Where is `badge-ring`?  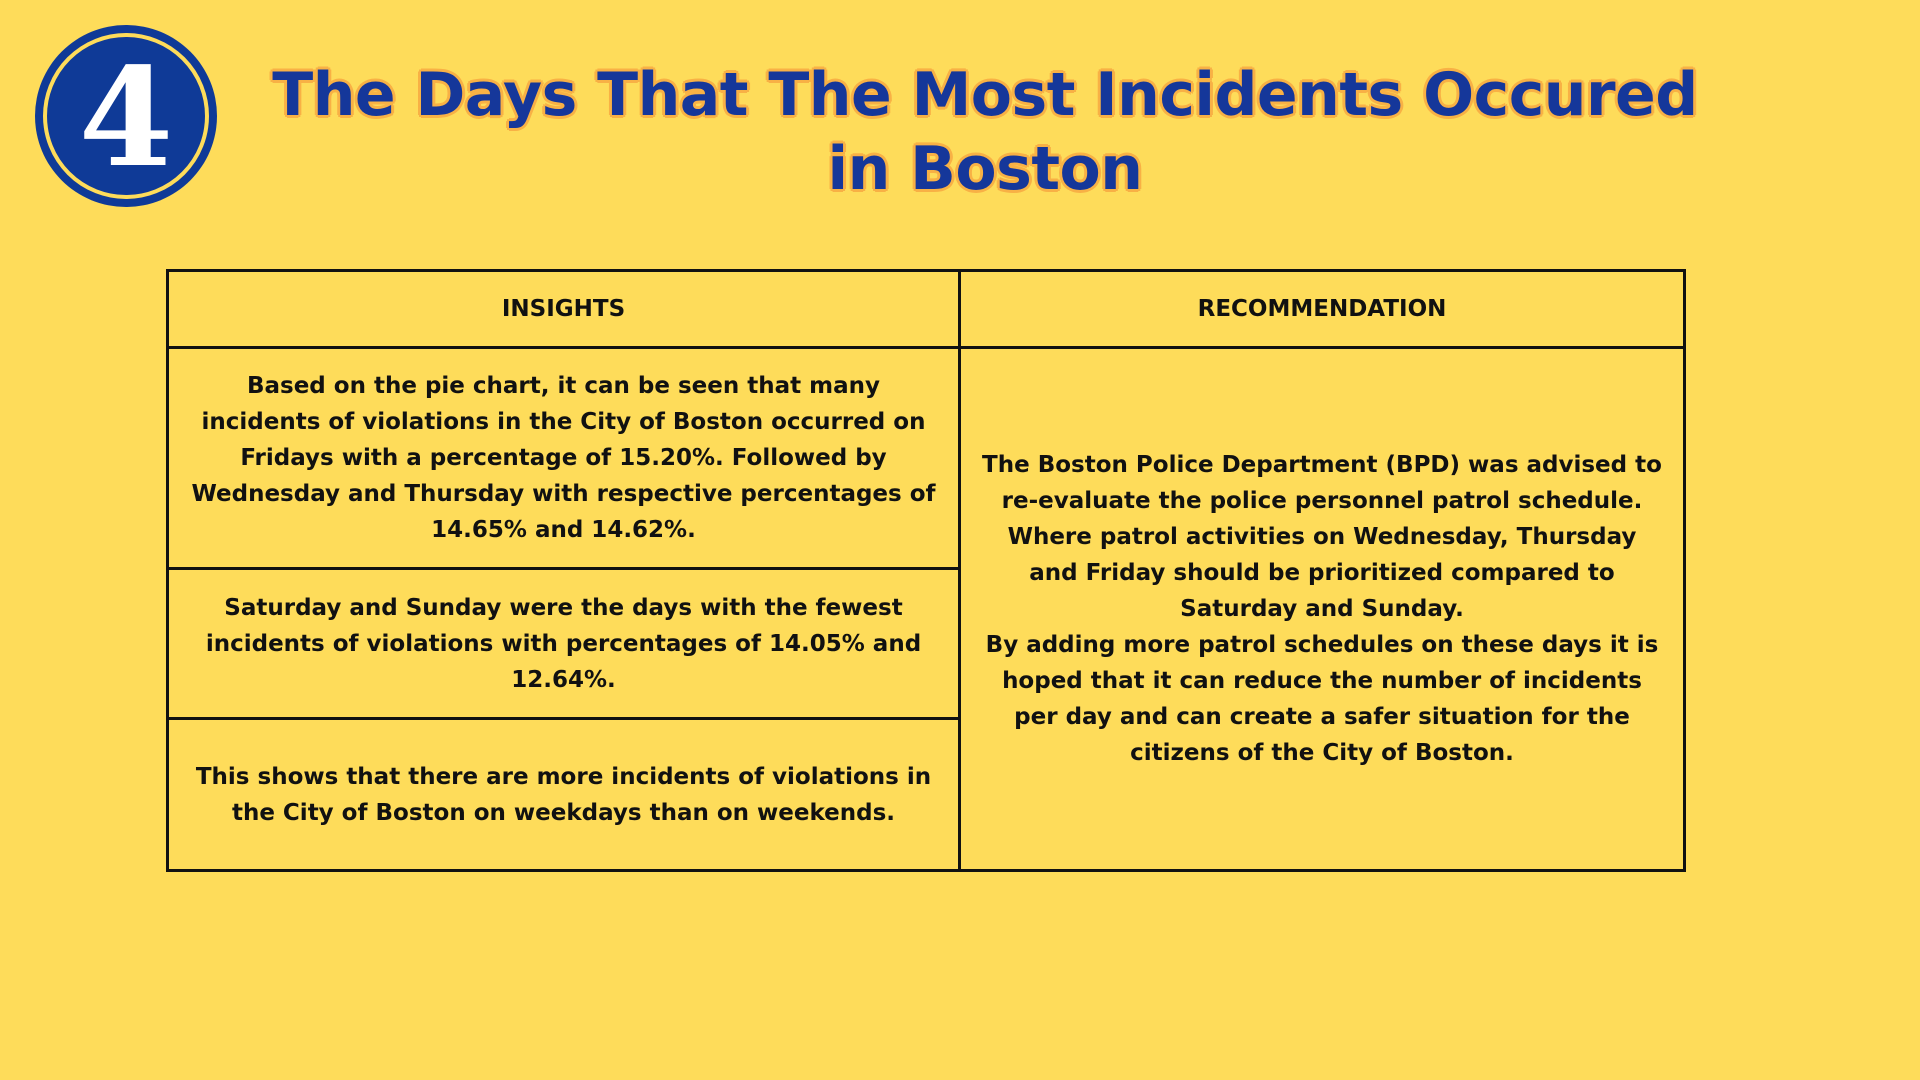 badge-ring is located at coordinates (126, 116).